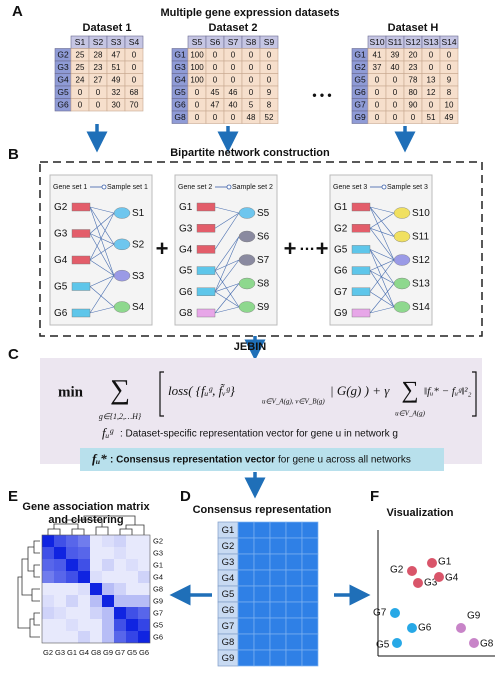  Describe the element at coordinates (127, 187) in the screenshot. I see `sample-set-label: Sample set 1` at that location.